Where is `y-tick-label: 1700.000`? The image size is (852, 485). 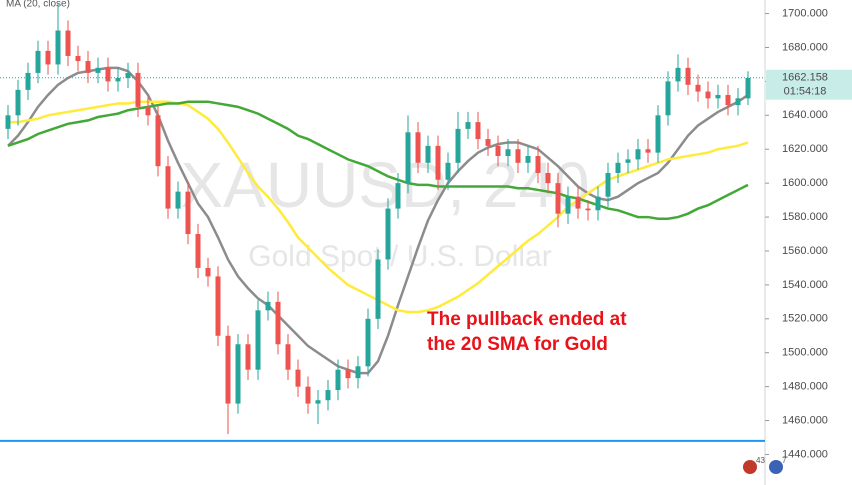 y-tick-label: 1700.000 is located at coordinates (805, 13).